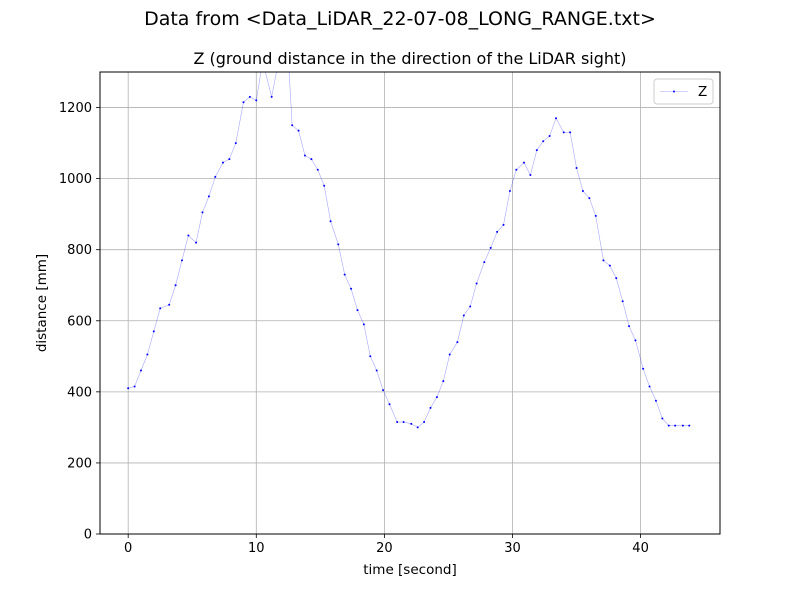 This screenshot has height=600, width=800. I want to click on y-tick-label: 400, so click(79, 392).